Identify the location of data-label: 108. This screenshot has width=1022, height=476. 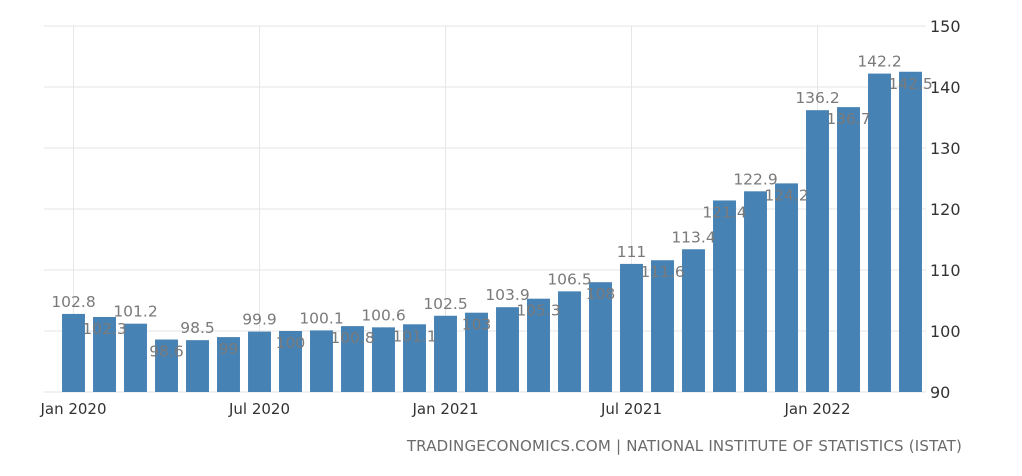
(601, 294).